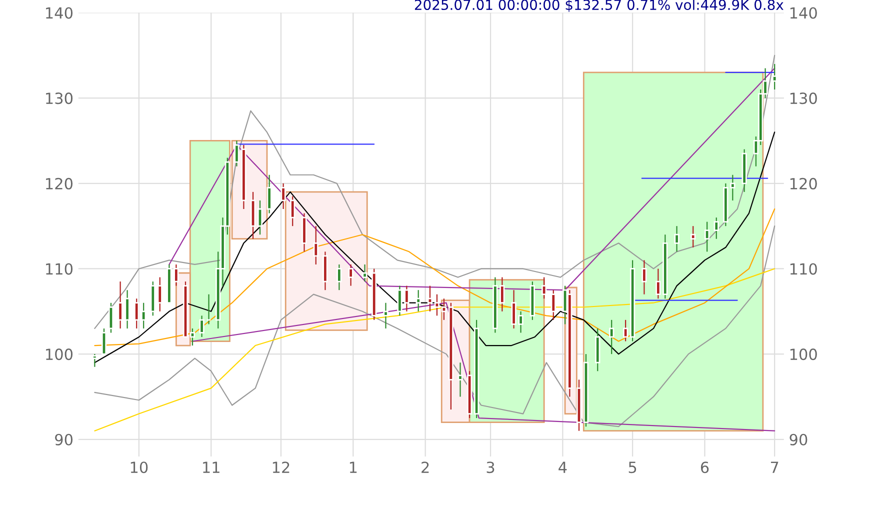  What do you see at coordinates (704, 468) in the screenshot?
I see `x-tick-label: 6` at bounding box center [704, 468].